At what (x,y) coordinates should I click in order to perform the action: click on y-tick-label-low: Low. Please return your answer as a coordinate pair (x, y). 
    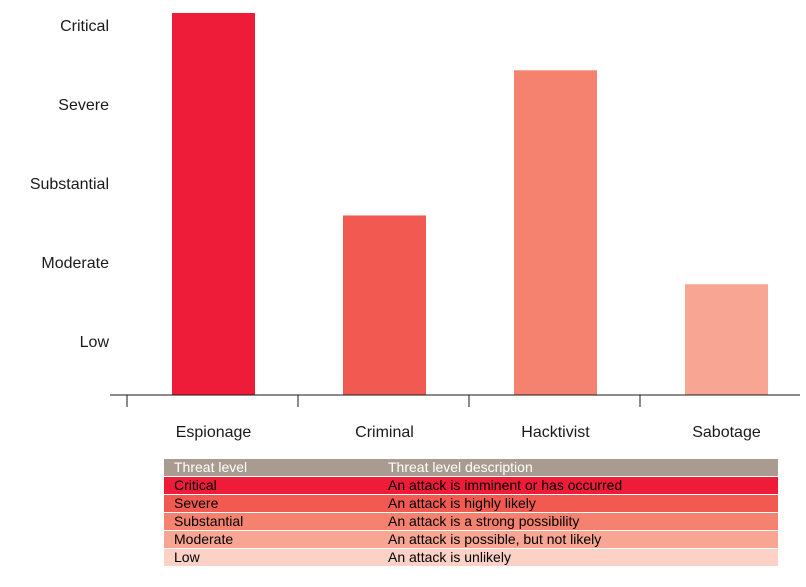
    Looking at the image, I should click on (95, 342).